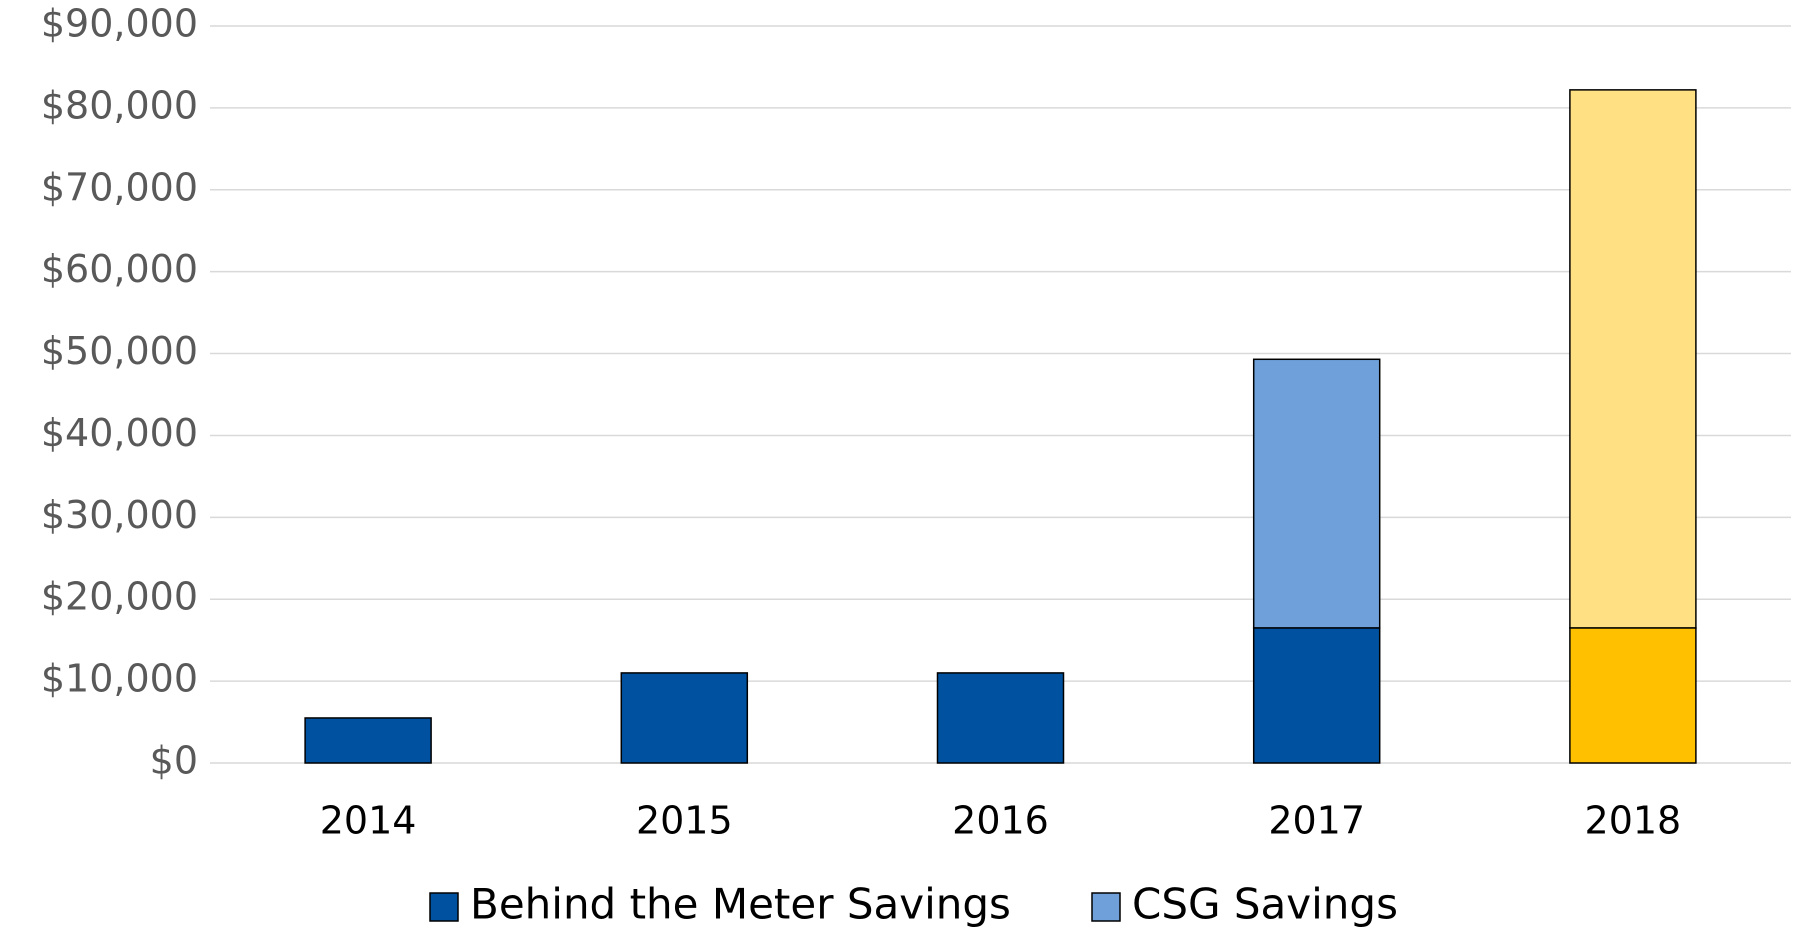 Image resolution: width=1800 pixels, height=933 pixels. Describe the element at coordinates (1000, 821) in the screenshot. I see `x-tick-label: 2016` at that location.